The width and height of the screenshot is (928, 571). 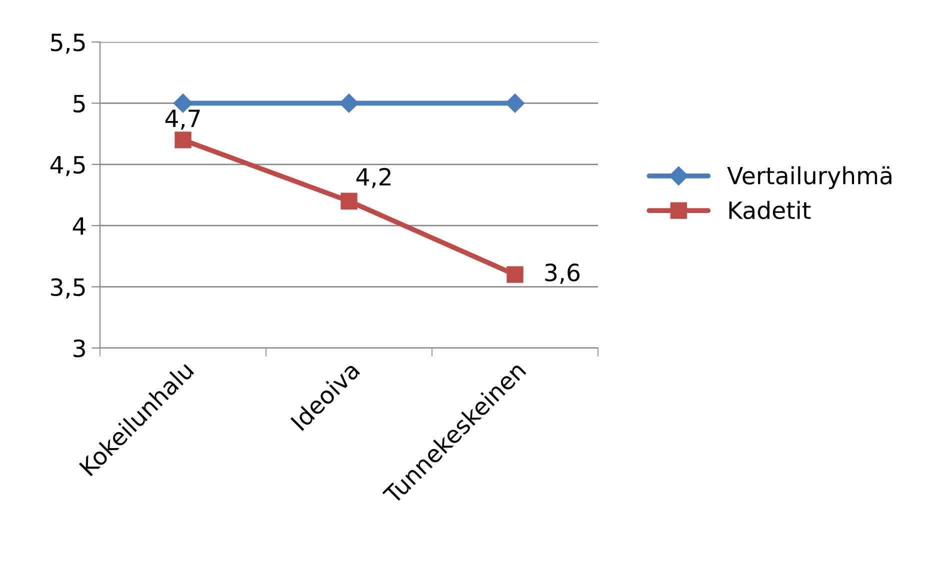 I want to click on y-tick-label: 4,5, so click(x=67, y=166).